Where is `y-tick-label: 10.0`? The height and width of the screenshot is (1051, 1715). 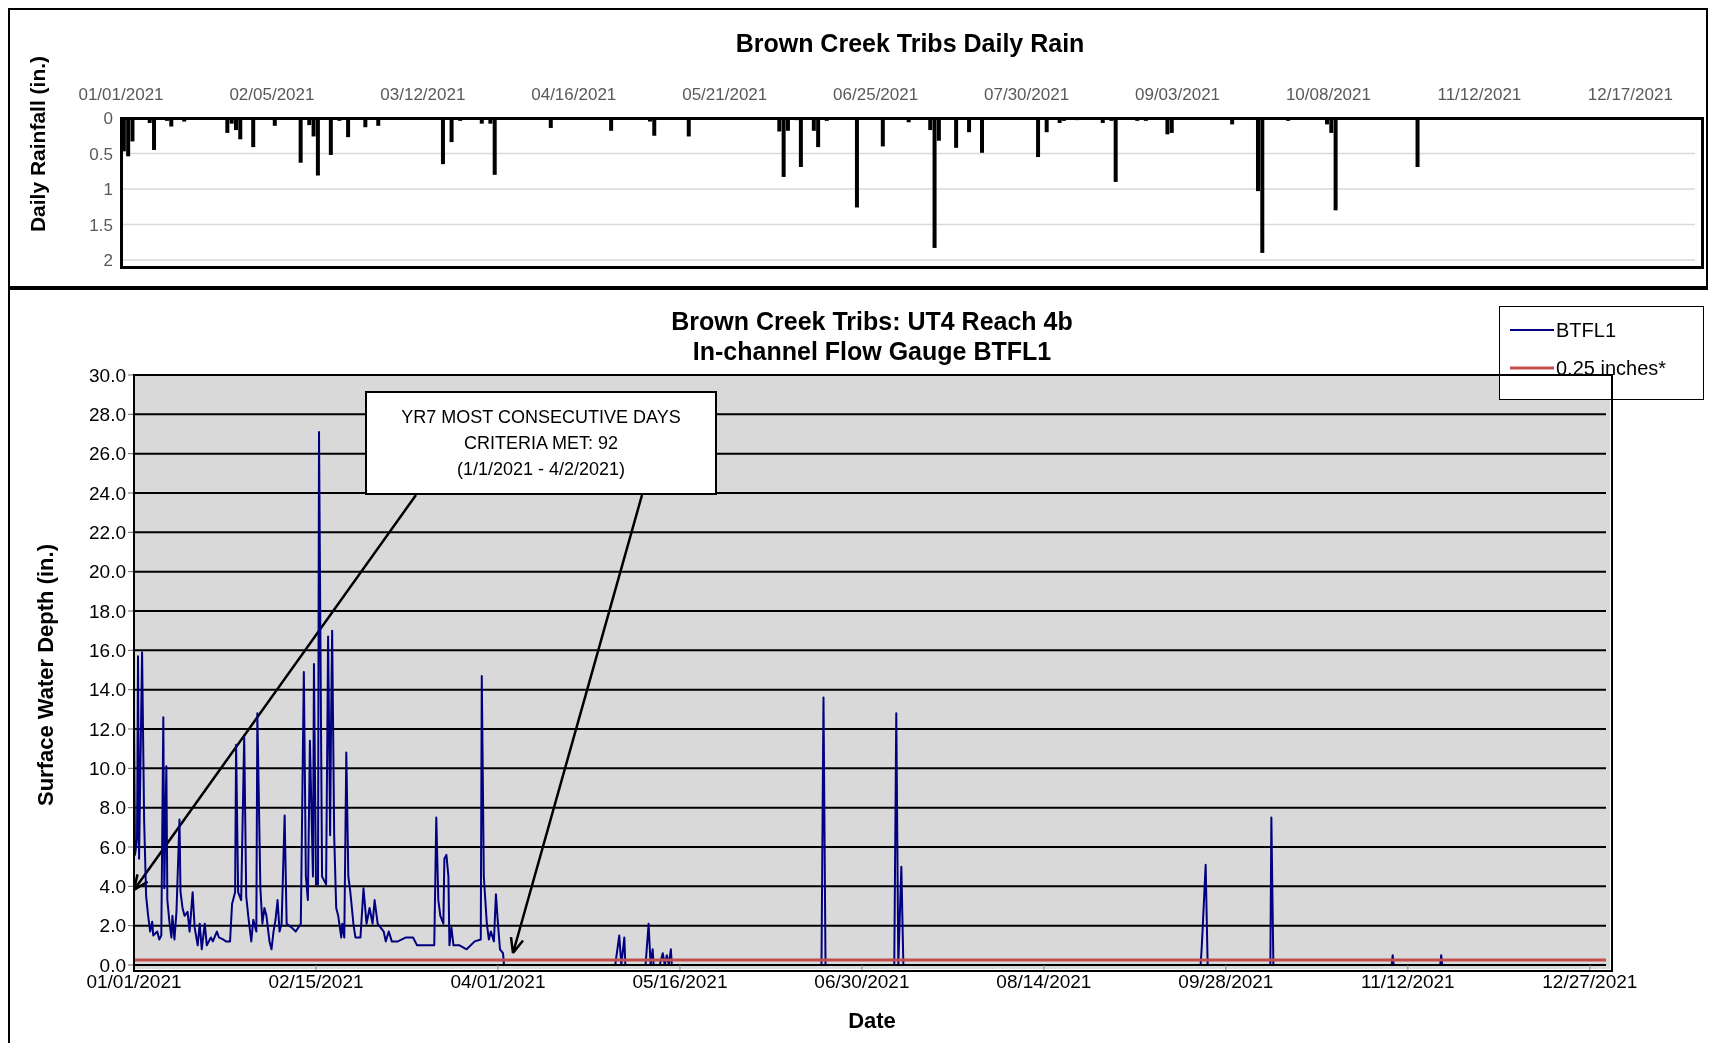
y-tick-label: 10.0 is located at coordinates (107, 769).